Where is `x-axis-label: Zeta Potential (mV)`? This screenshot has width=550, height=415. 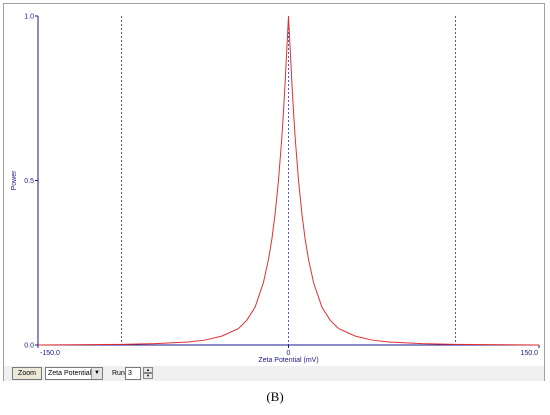 x-axis-label: Zeta Potential (mV) is located at coordinates (288, 360).